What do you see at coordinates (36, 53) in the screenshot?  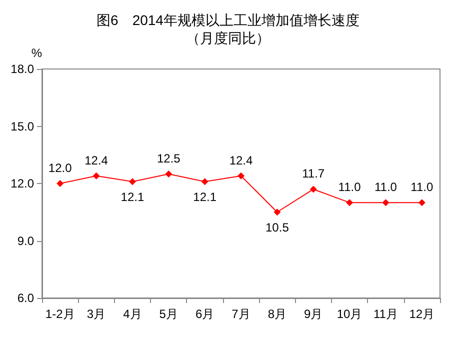 I see `y-axis-title: %` at bounding box center [36, 53].